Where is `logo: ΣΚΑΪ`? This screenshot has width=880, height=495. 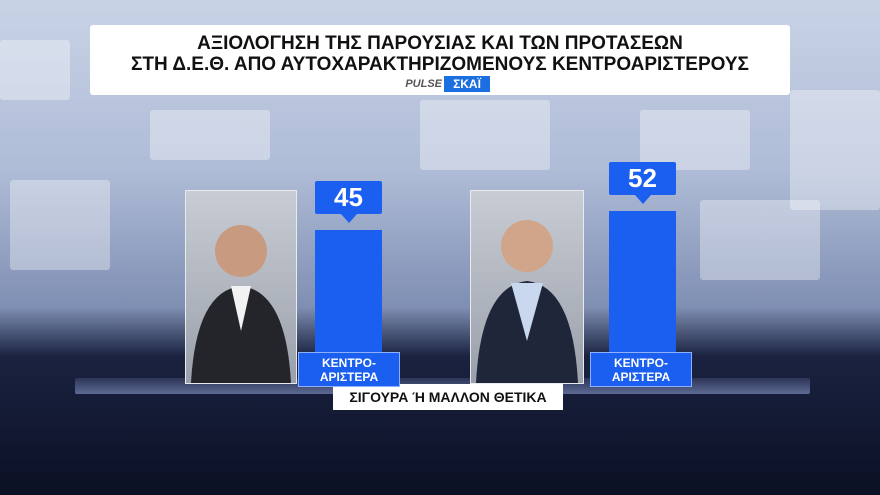 logo: ΣΚΑΪ is located at coordinates (467, 84).